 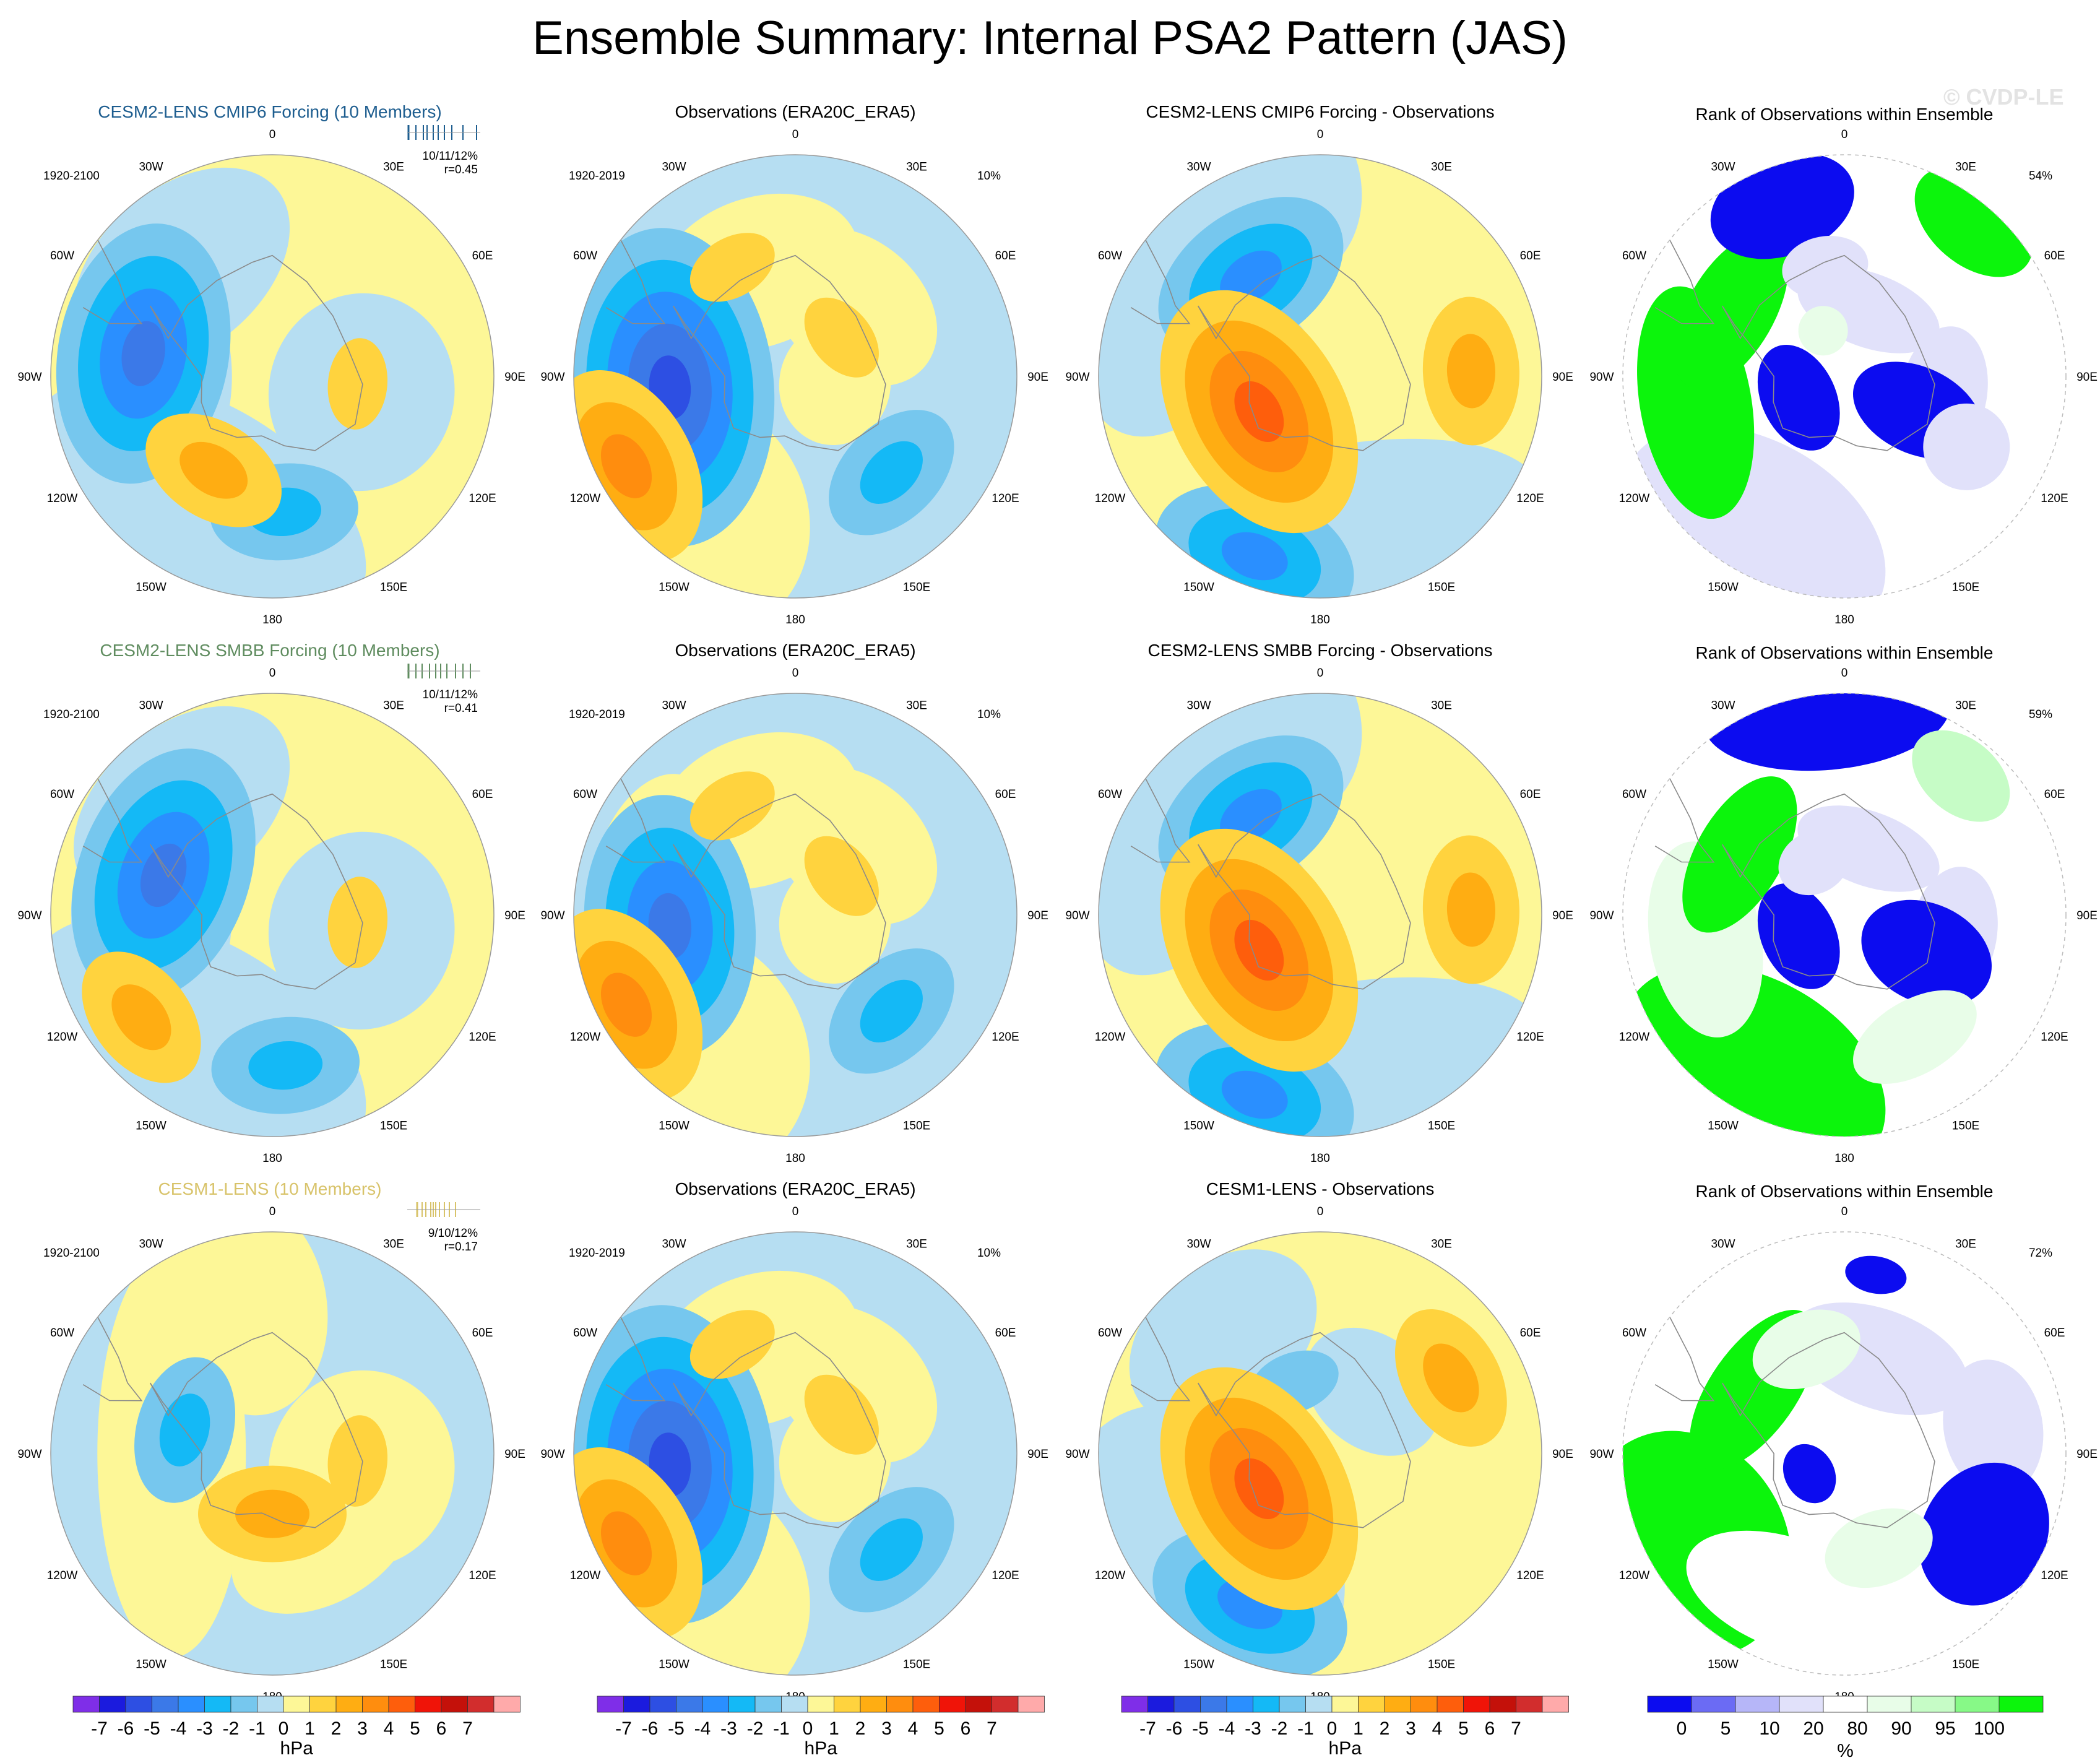 What do you see at coordinates (1441, 1244) in the screenshot?
I see `longitude-label-30E: 30E` at bounding box center [1441, 1244].